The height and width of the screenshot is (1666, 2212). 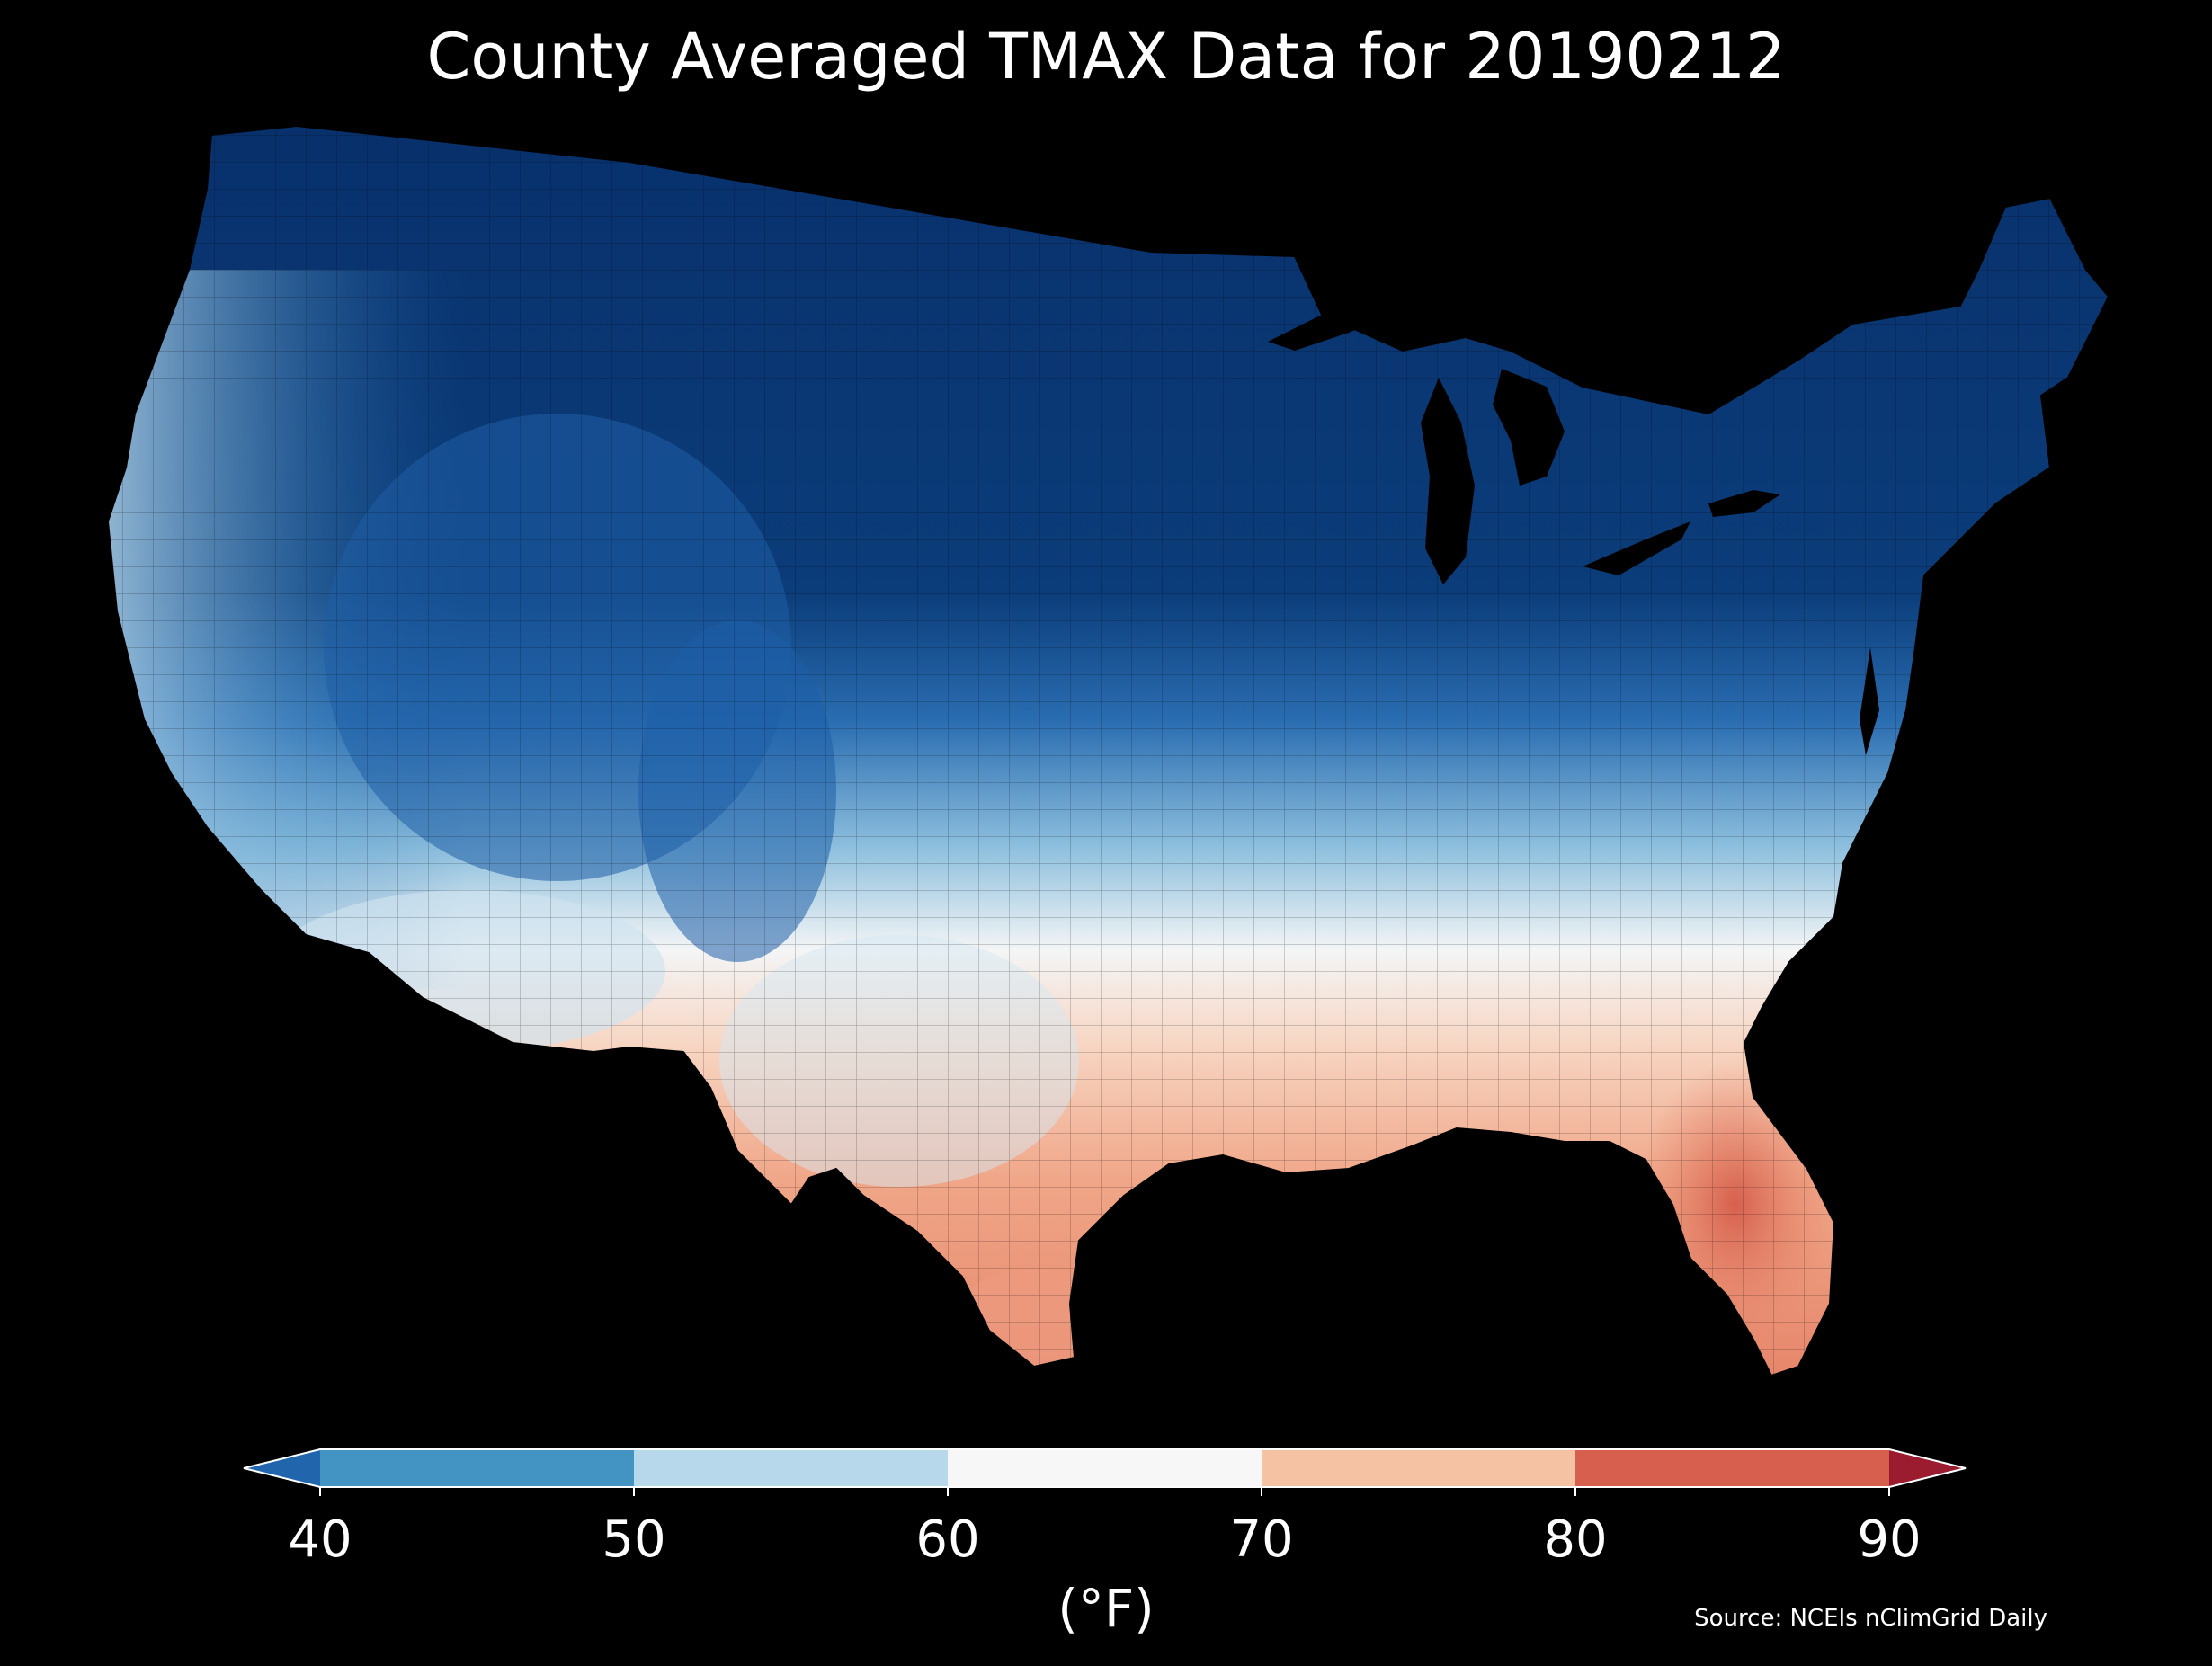 What do you see at coordinates (282, 1468) in the screenshot?
I see `colorbar-extend-low` at bounding box center [282, 1468].